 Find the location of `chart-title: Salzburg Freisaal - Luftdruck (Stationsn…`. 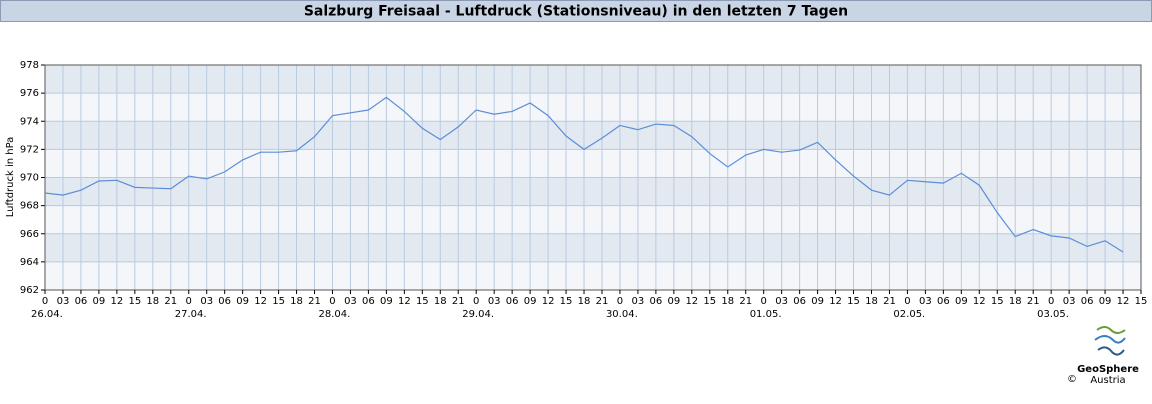

chart-title: Salzburg Freisaal - Luftdruck (Stationsn… is located at coordinates (576, 12).